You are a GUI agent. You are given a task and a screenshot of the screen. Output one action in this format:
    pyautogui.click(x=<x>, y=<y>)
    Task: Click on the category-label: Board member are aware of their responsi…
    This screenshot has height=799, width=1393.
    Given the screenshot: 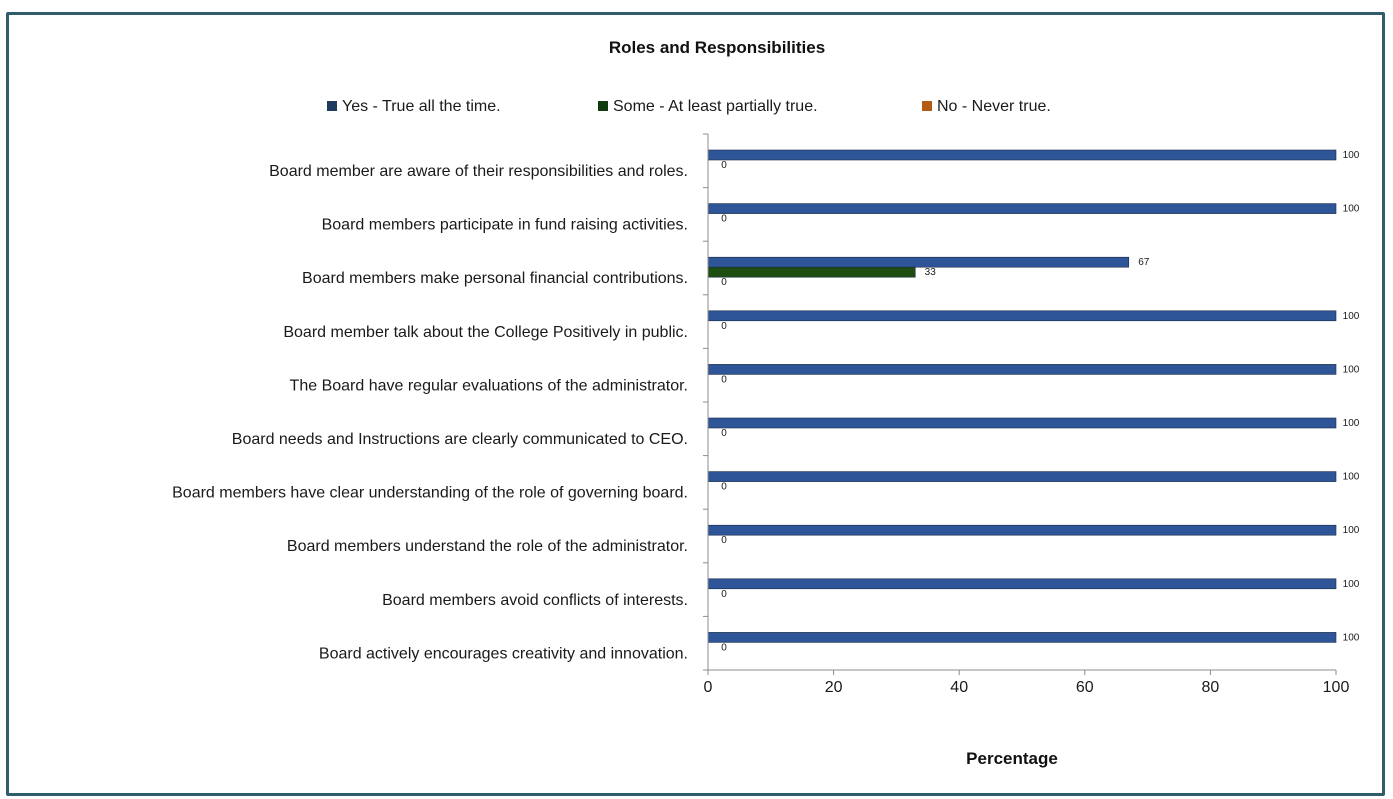 What is the action you would take?
    pyautogui.click(x=478, y=171)
    